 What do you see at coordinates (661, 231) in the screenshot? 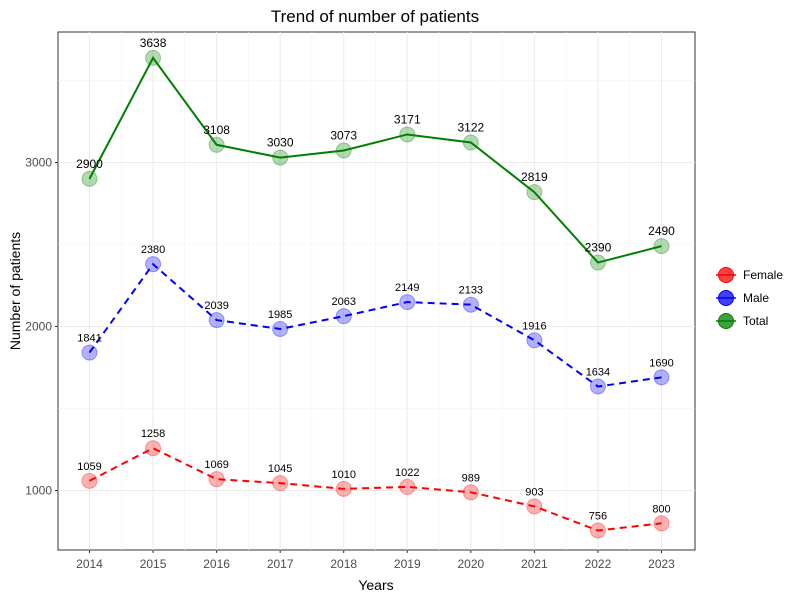
I see `data-label-total: 2490` at bounding box center [661, 231].